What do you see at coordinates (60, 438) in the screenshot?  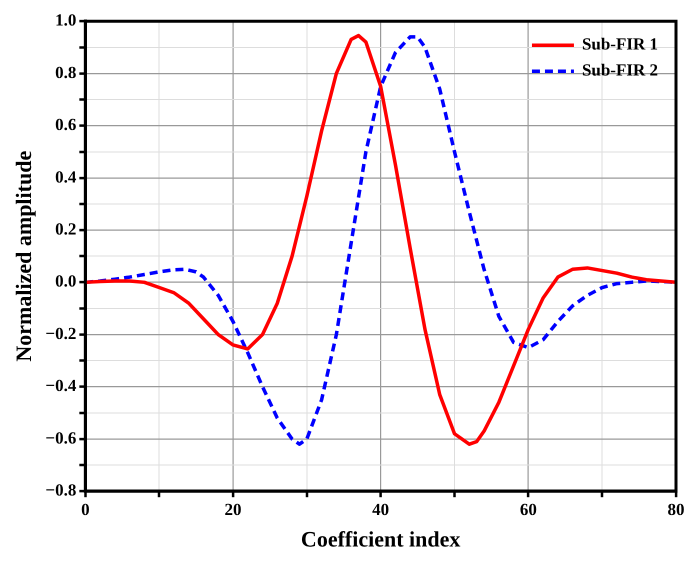 I see `y-tick-label: −0.6` at bounding box center [60, 438].